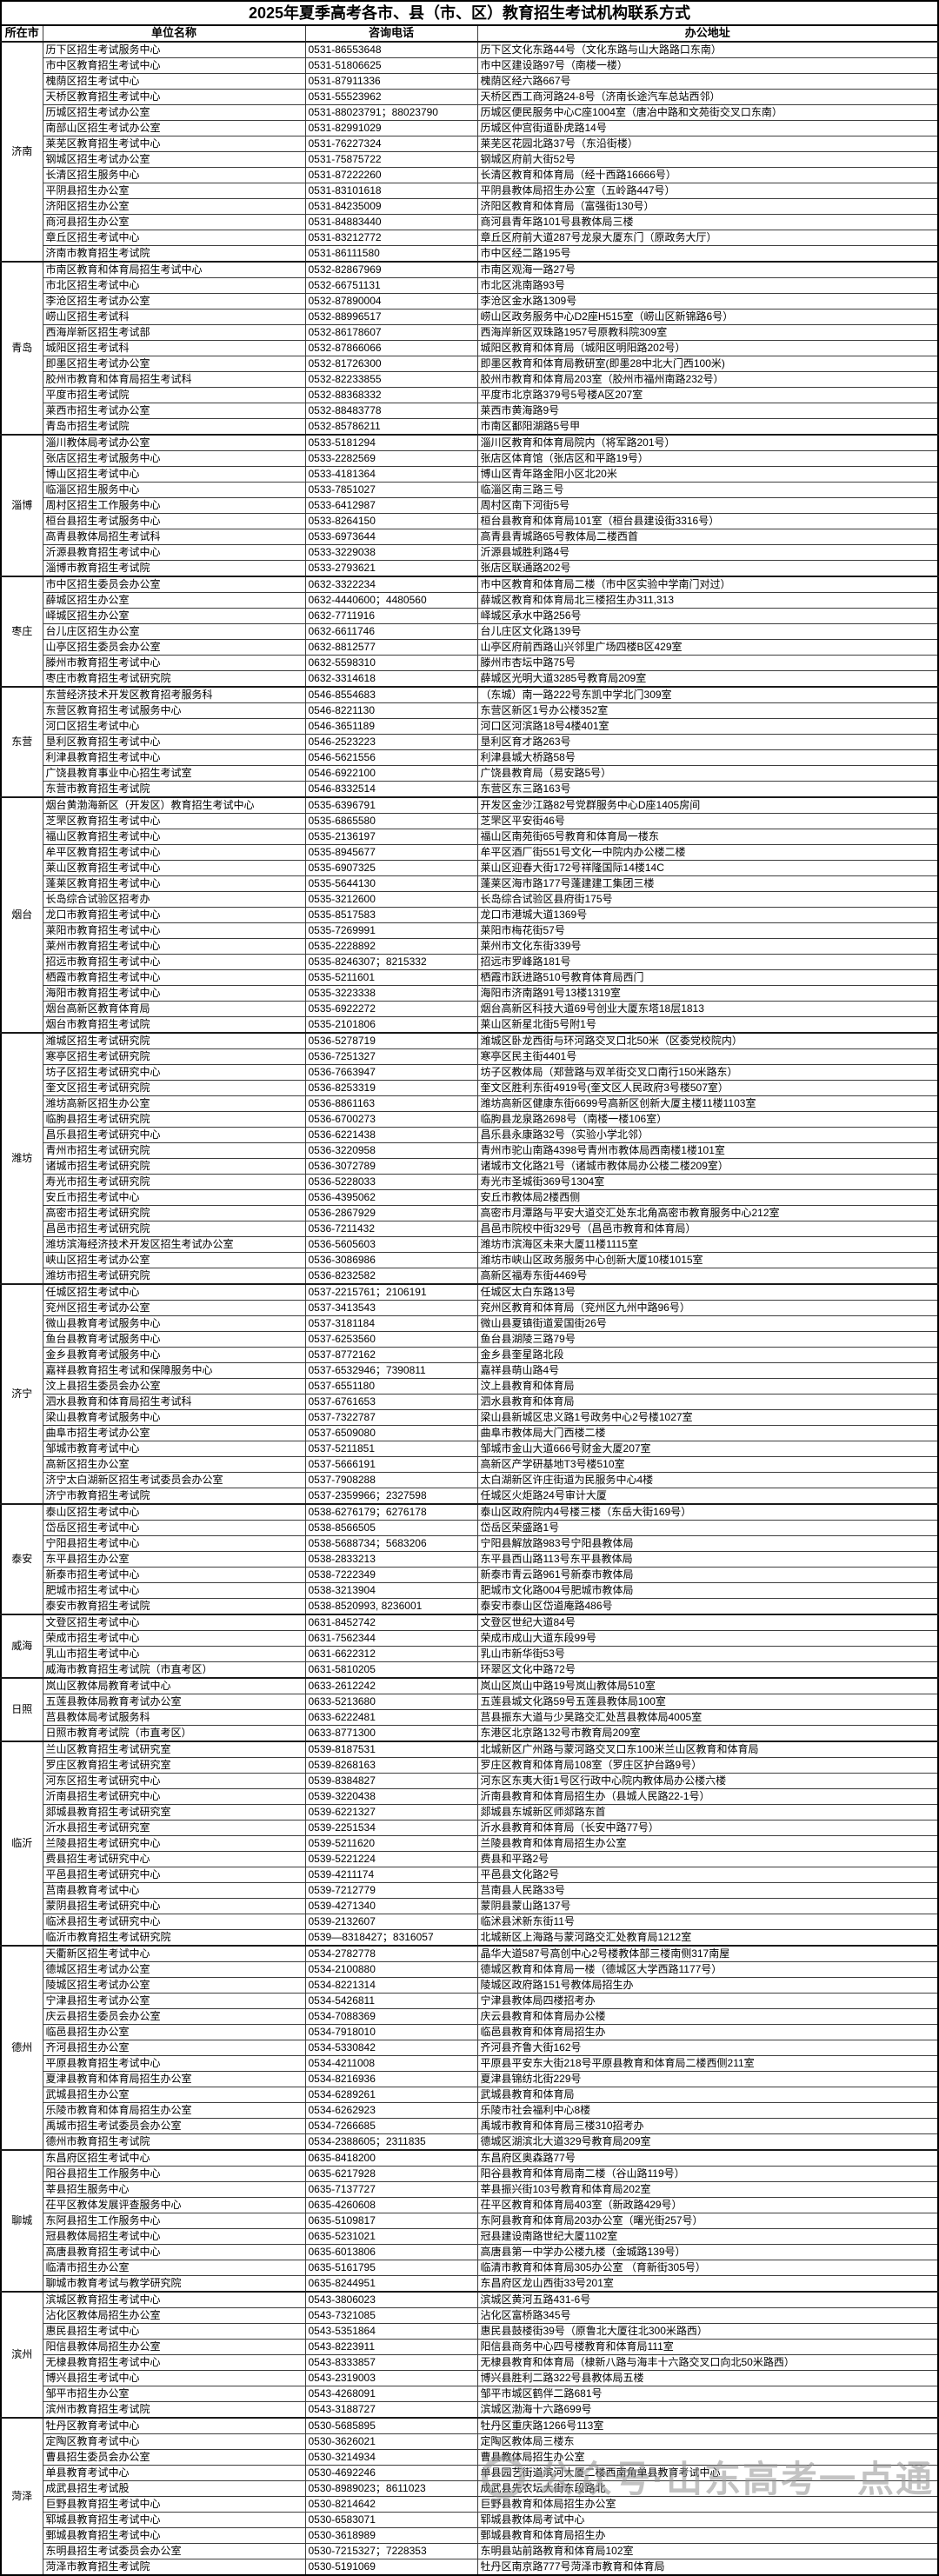 The height and width of the screenshot is (2576, 939). What do you see at coordinates (391, 820) in the screenshot?
I see `phone-cell: 0535-6865580` at bounding box center [391, 820].